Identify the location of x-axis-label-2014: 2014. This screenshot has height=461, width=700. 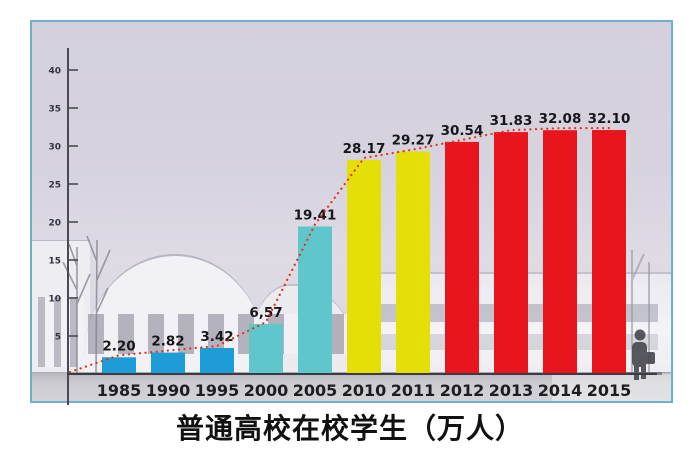
(560, 390).